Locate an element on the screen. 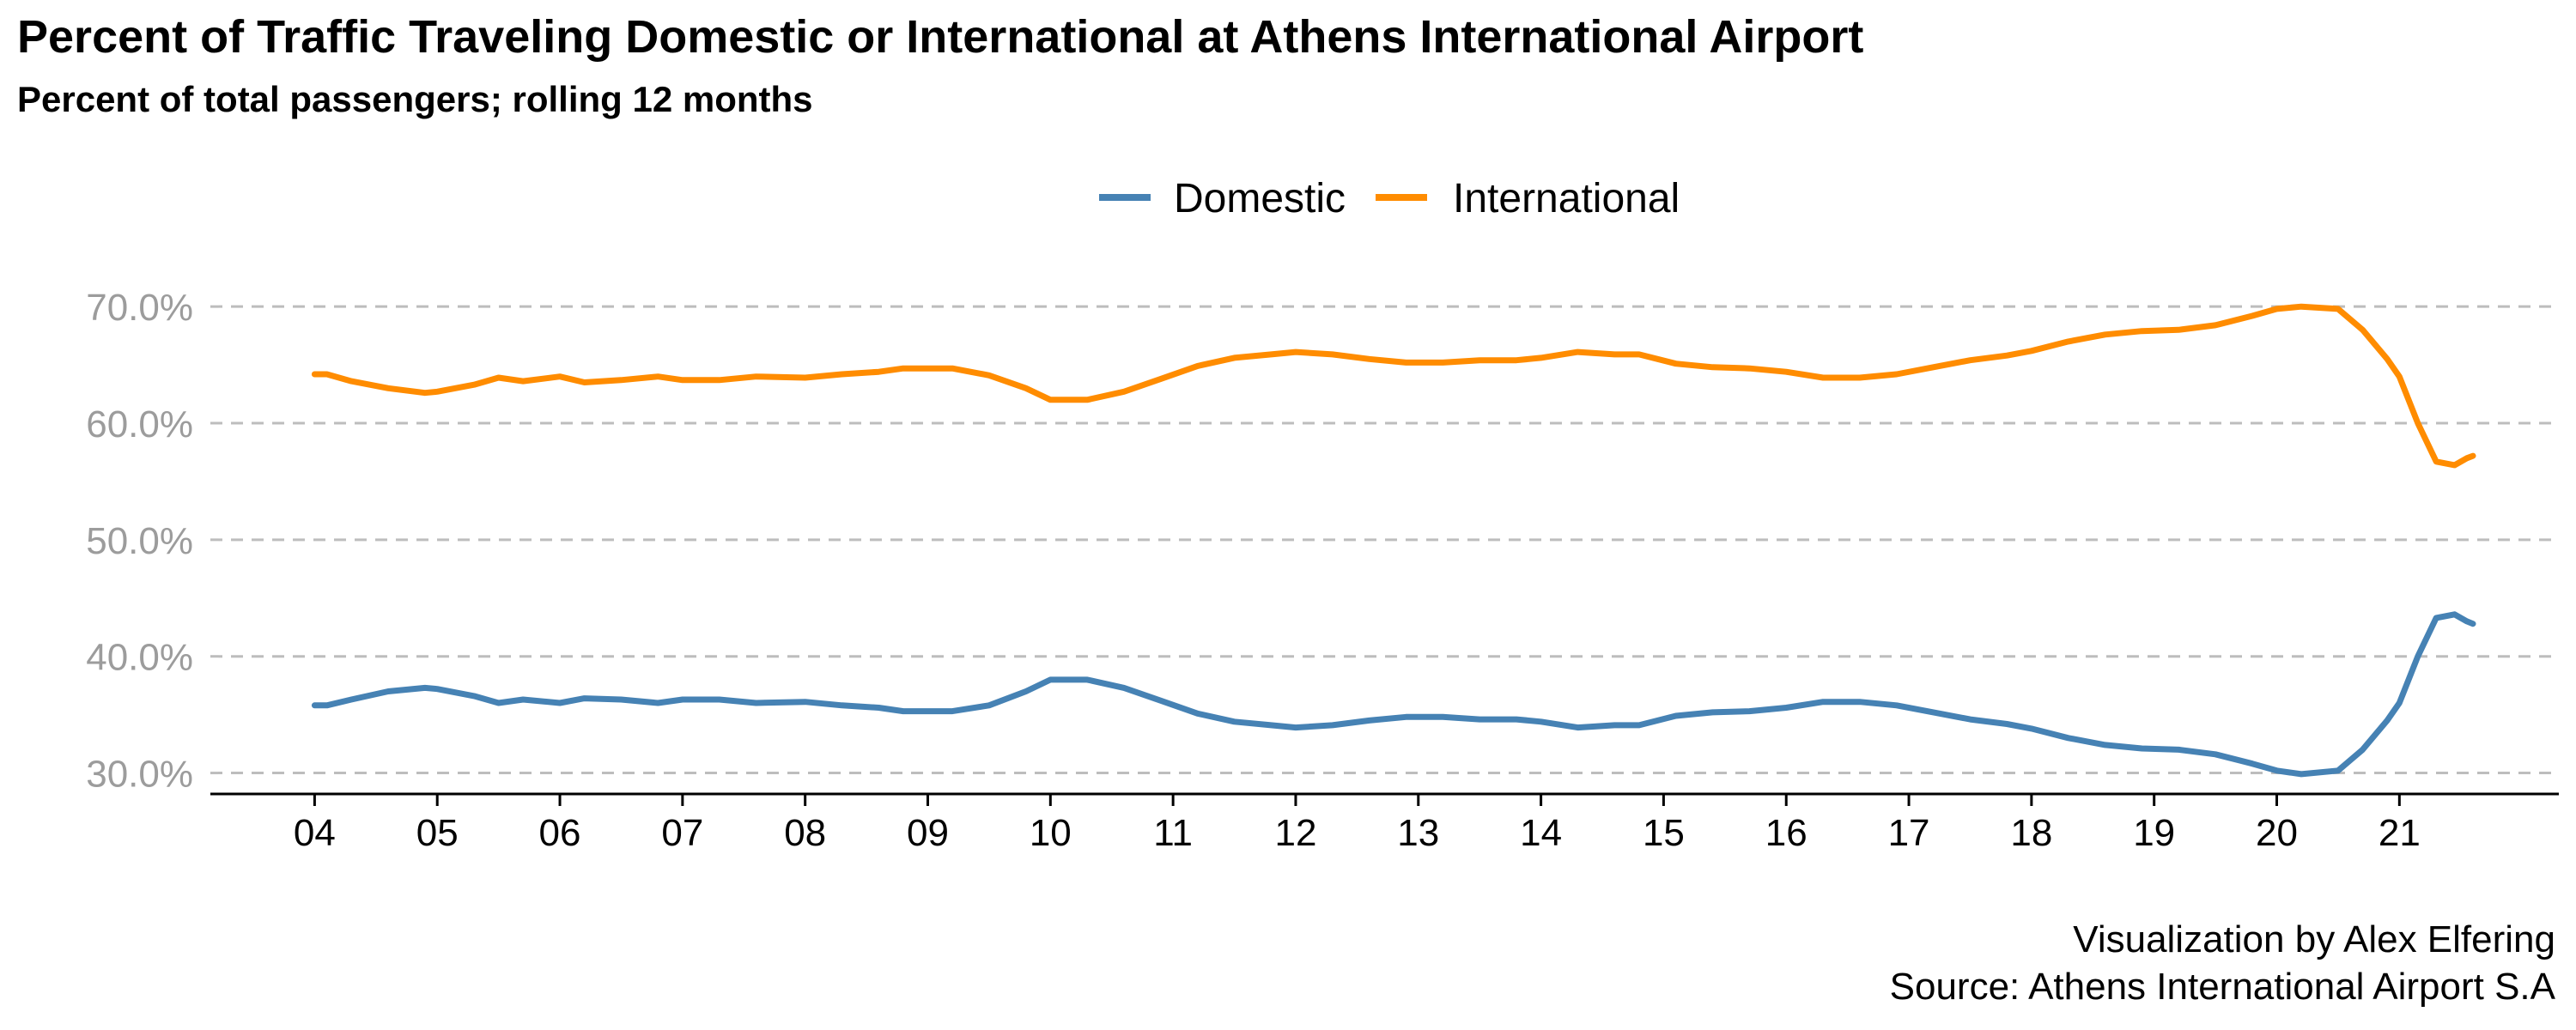 The image size is (2576, 1030). x-tick-label: 19 is located at coordinates (2154, 833).